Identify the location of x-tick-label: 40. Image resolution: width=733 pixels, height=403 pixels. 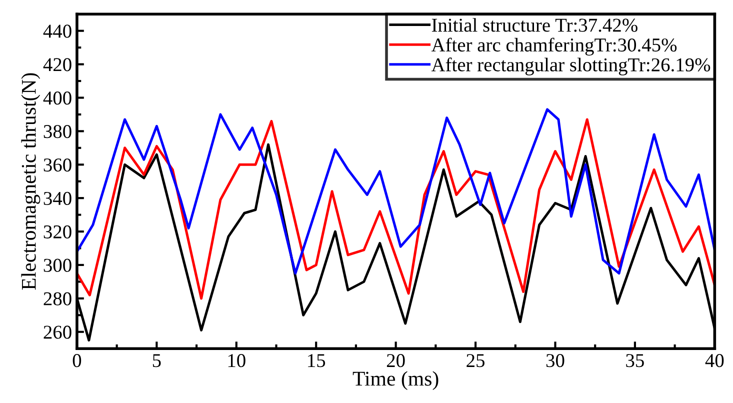
(714, 361).